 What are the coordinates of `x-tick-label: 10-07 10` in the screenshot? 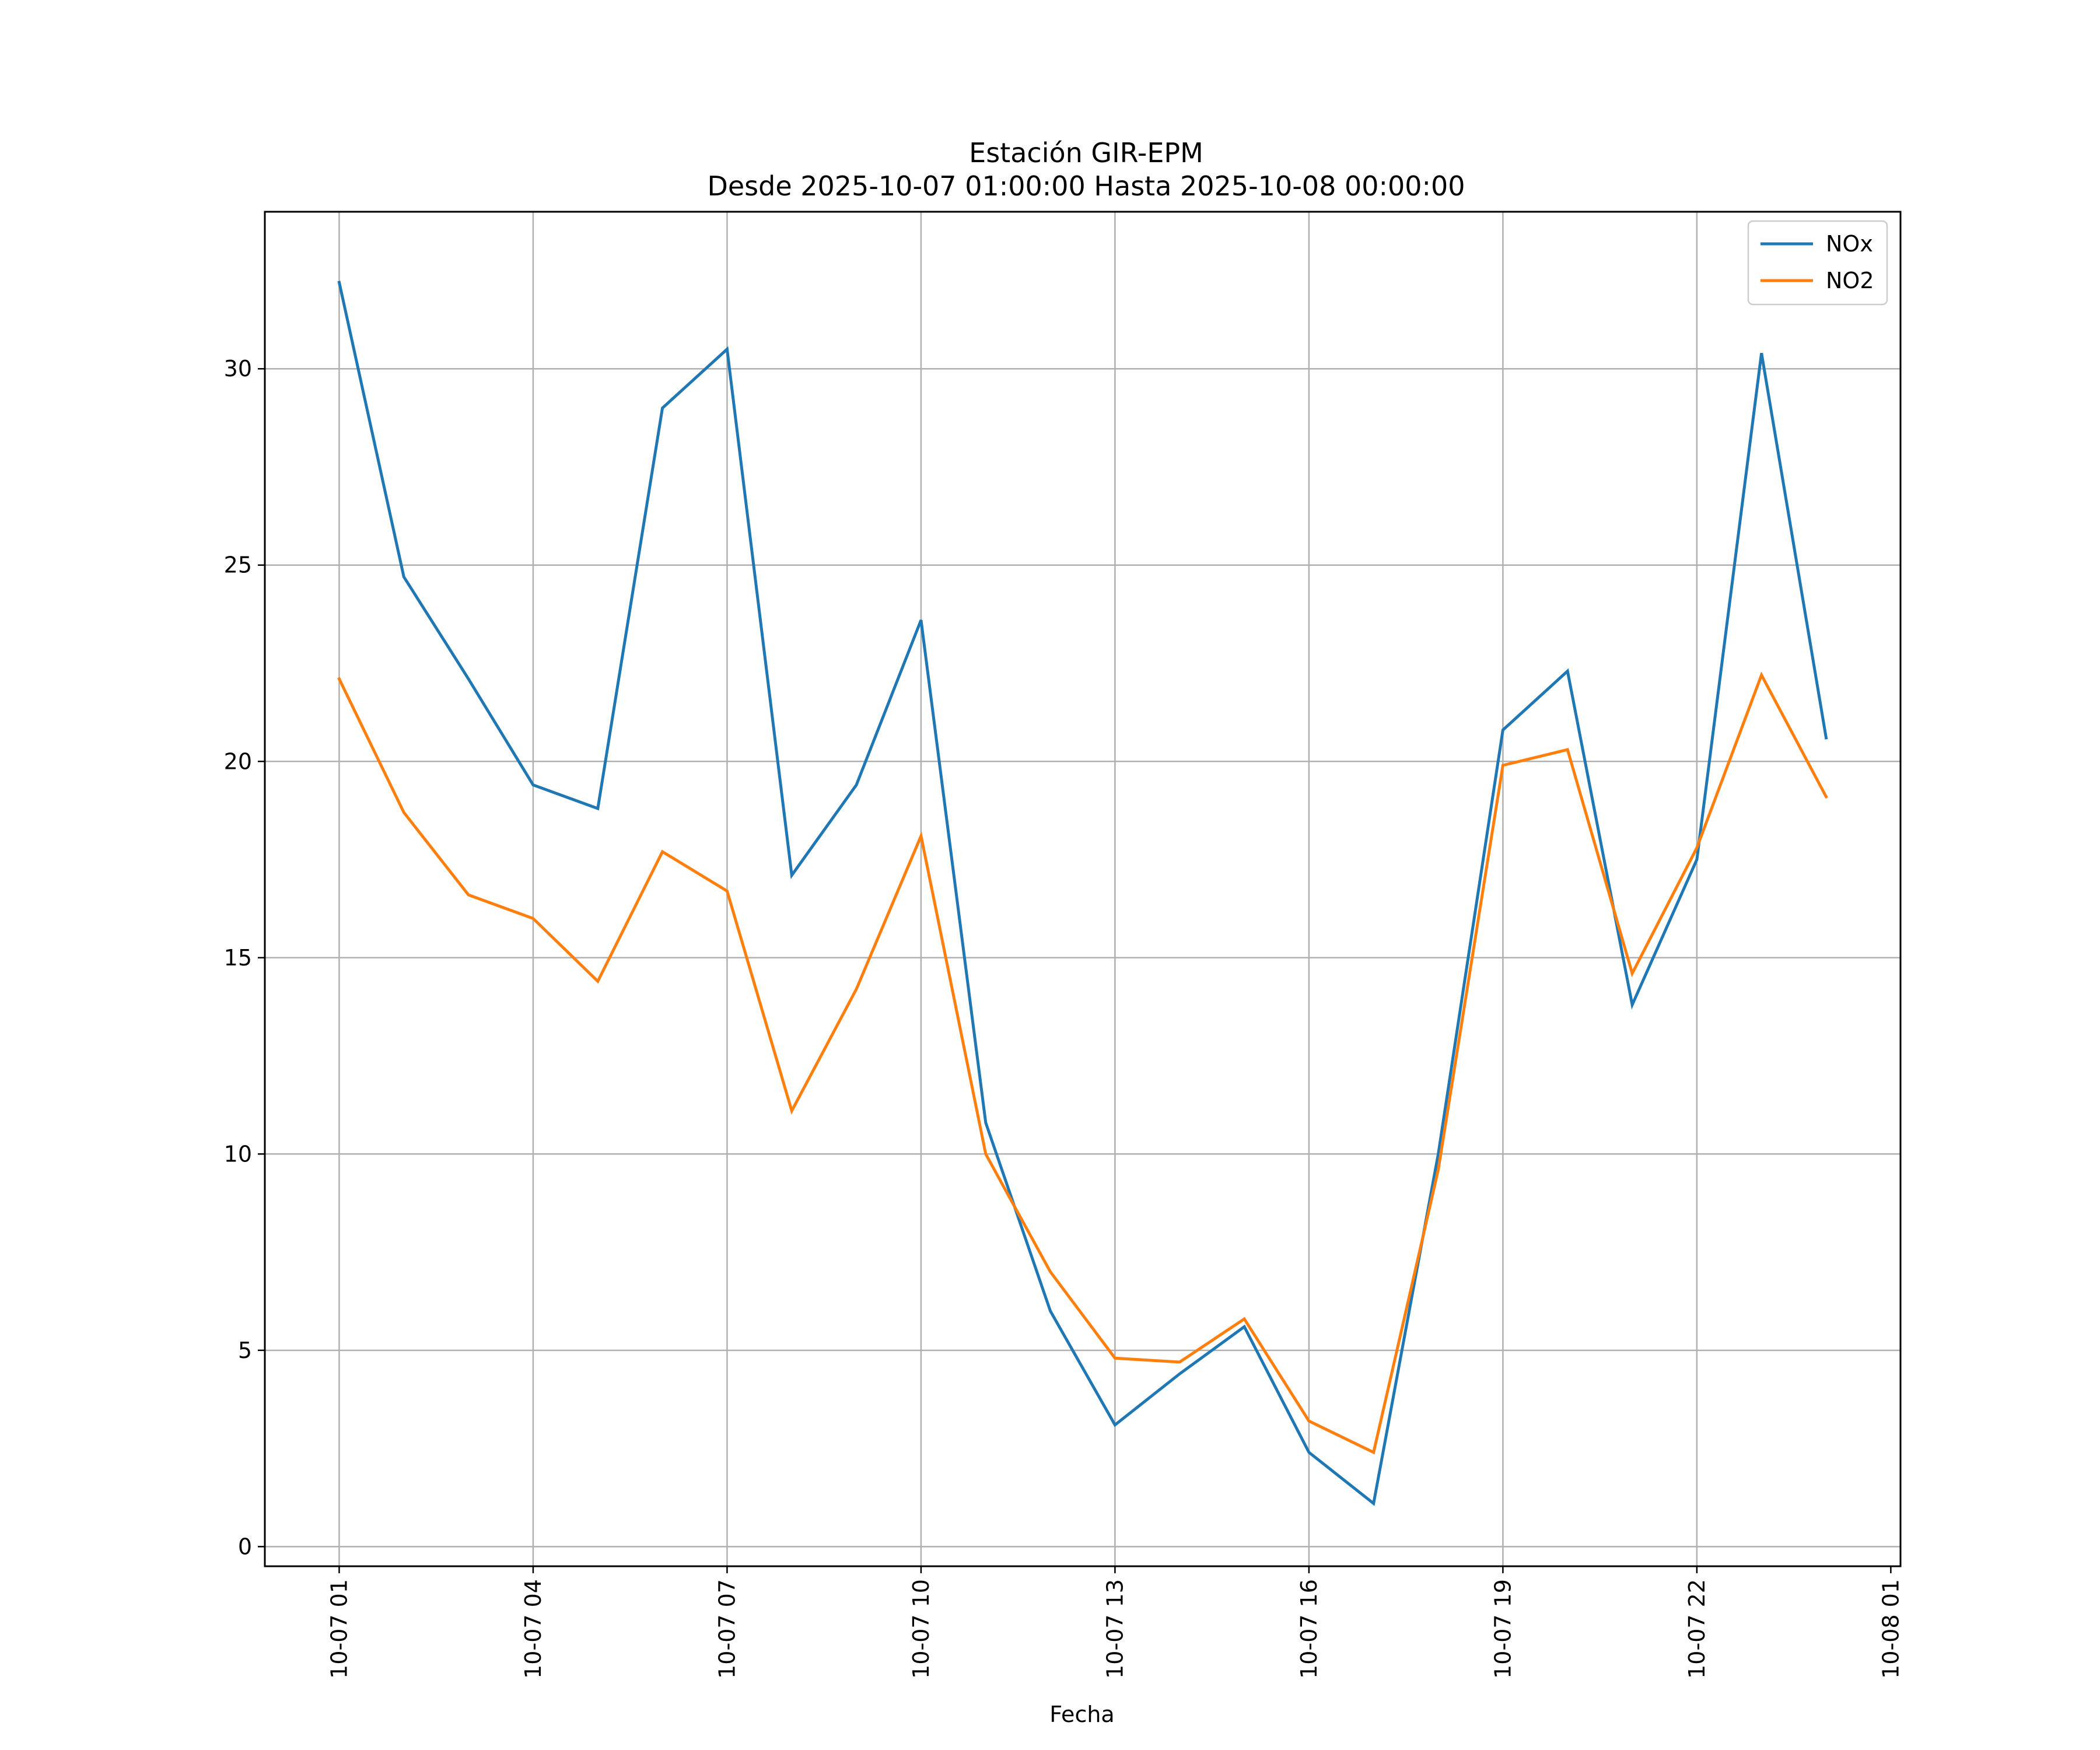 It's located at (921, 1629).